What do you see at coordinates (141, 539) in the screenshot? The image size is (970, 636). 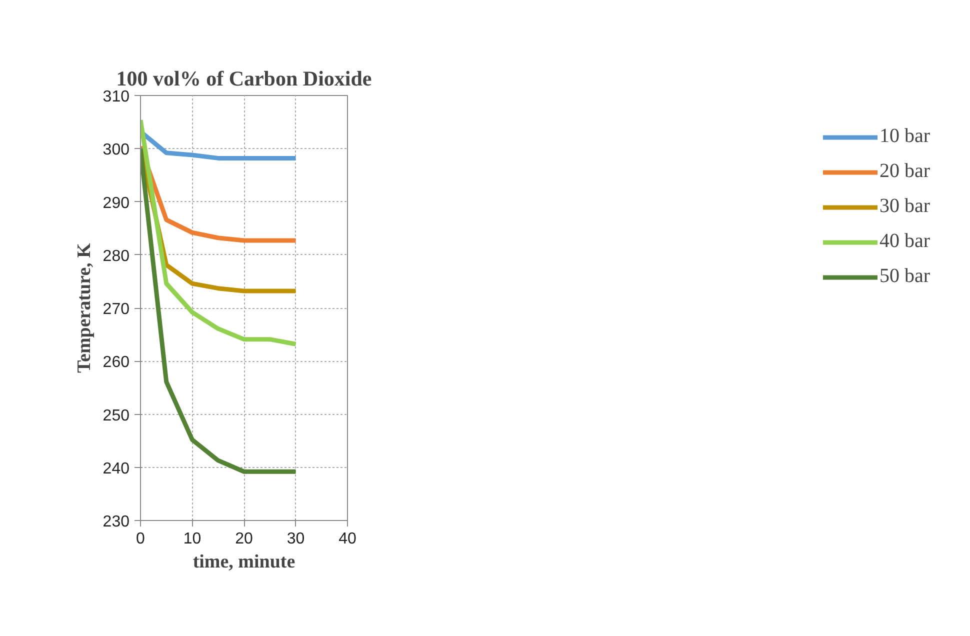 I see `x-tick-label: 0` at bounding box center [141, 539].